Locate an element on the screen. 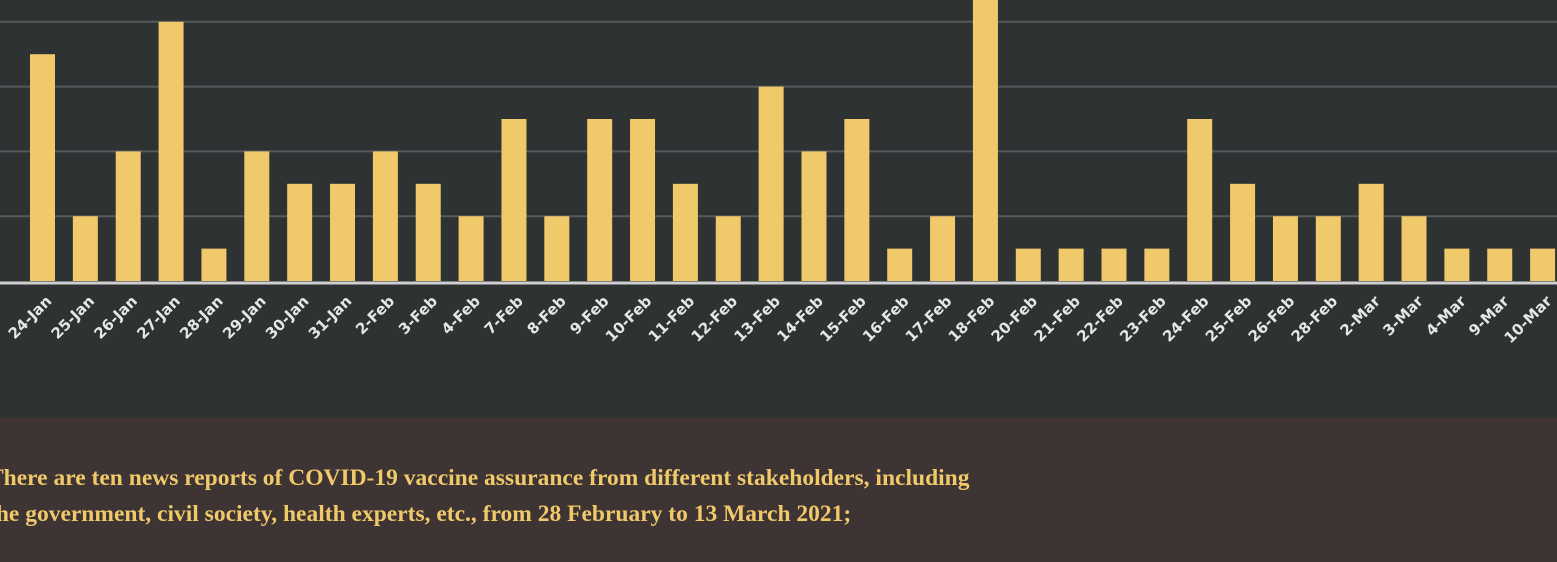 Image resolution: width=1557 pixels, height=562 pixels. x-tick-label: 3-Mar is located at coordinates (1403, 316).